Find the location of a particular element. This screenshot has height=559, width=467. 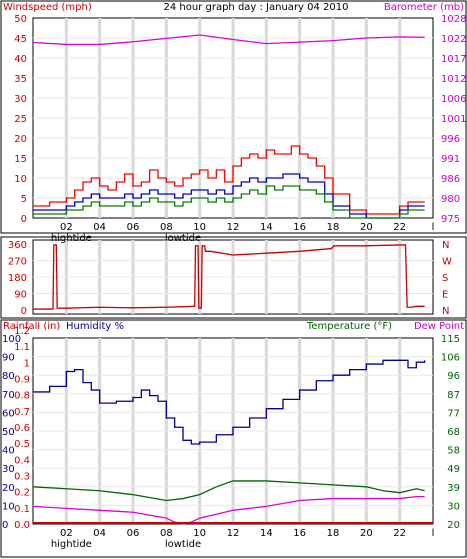

barometer-ytick: 1012 is located at coordinates (453, 79).